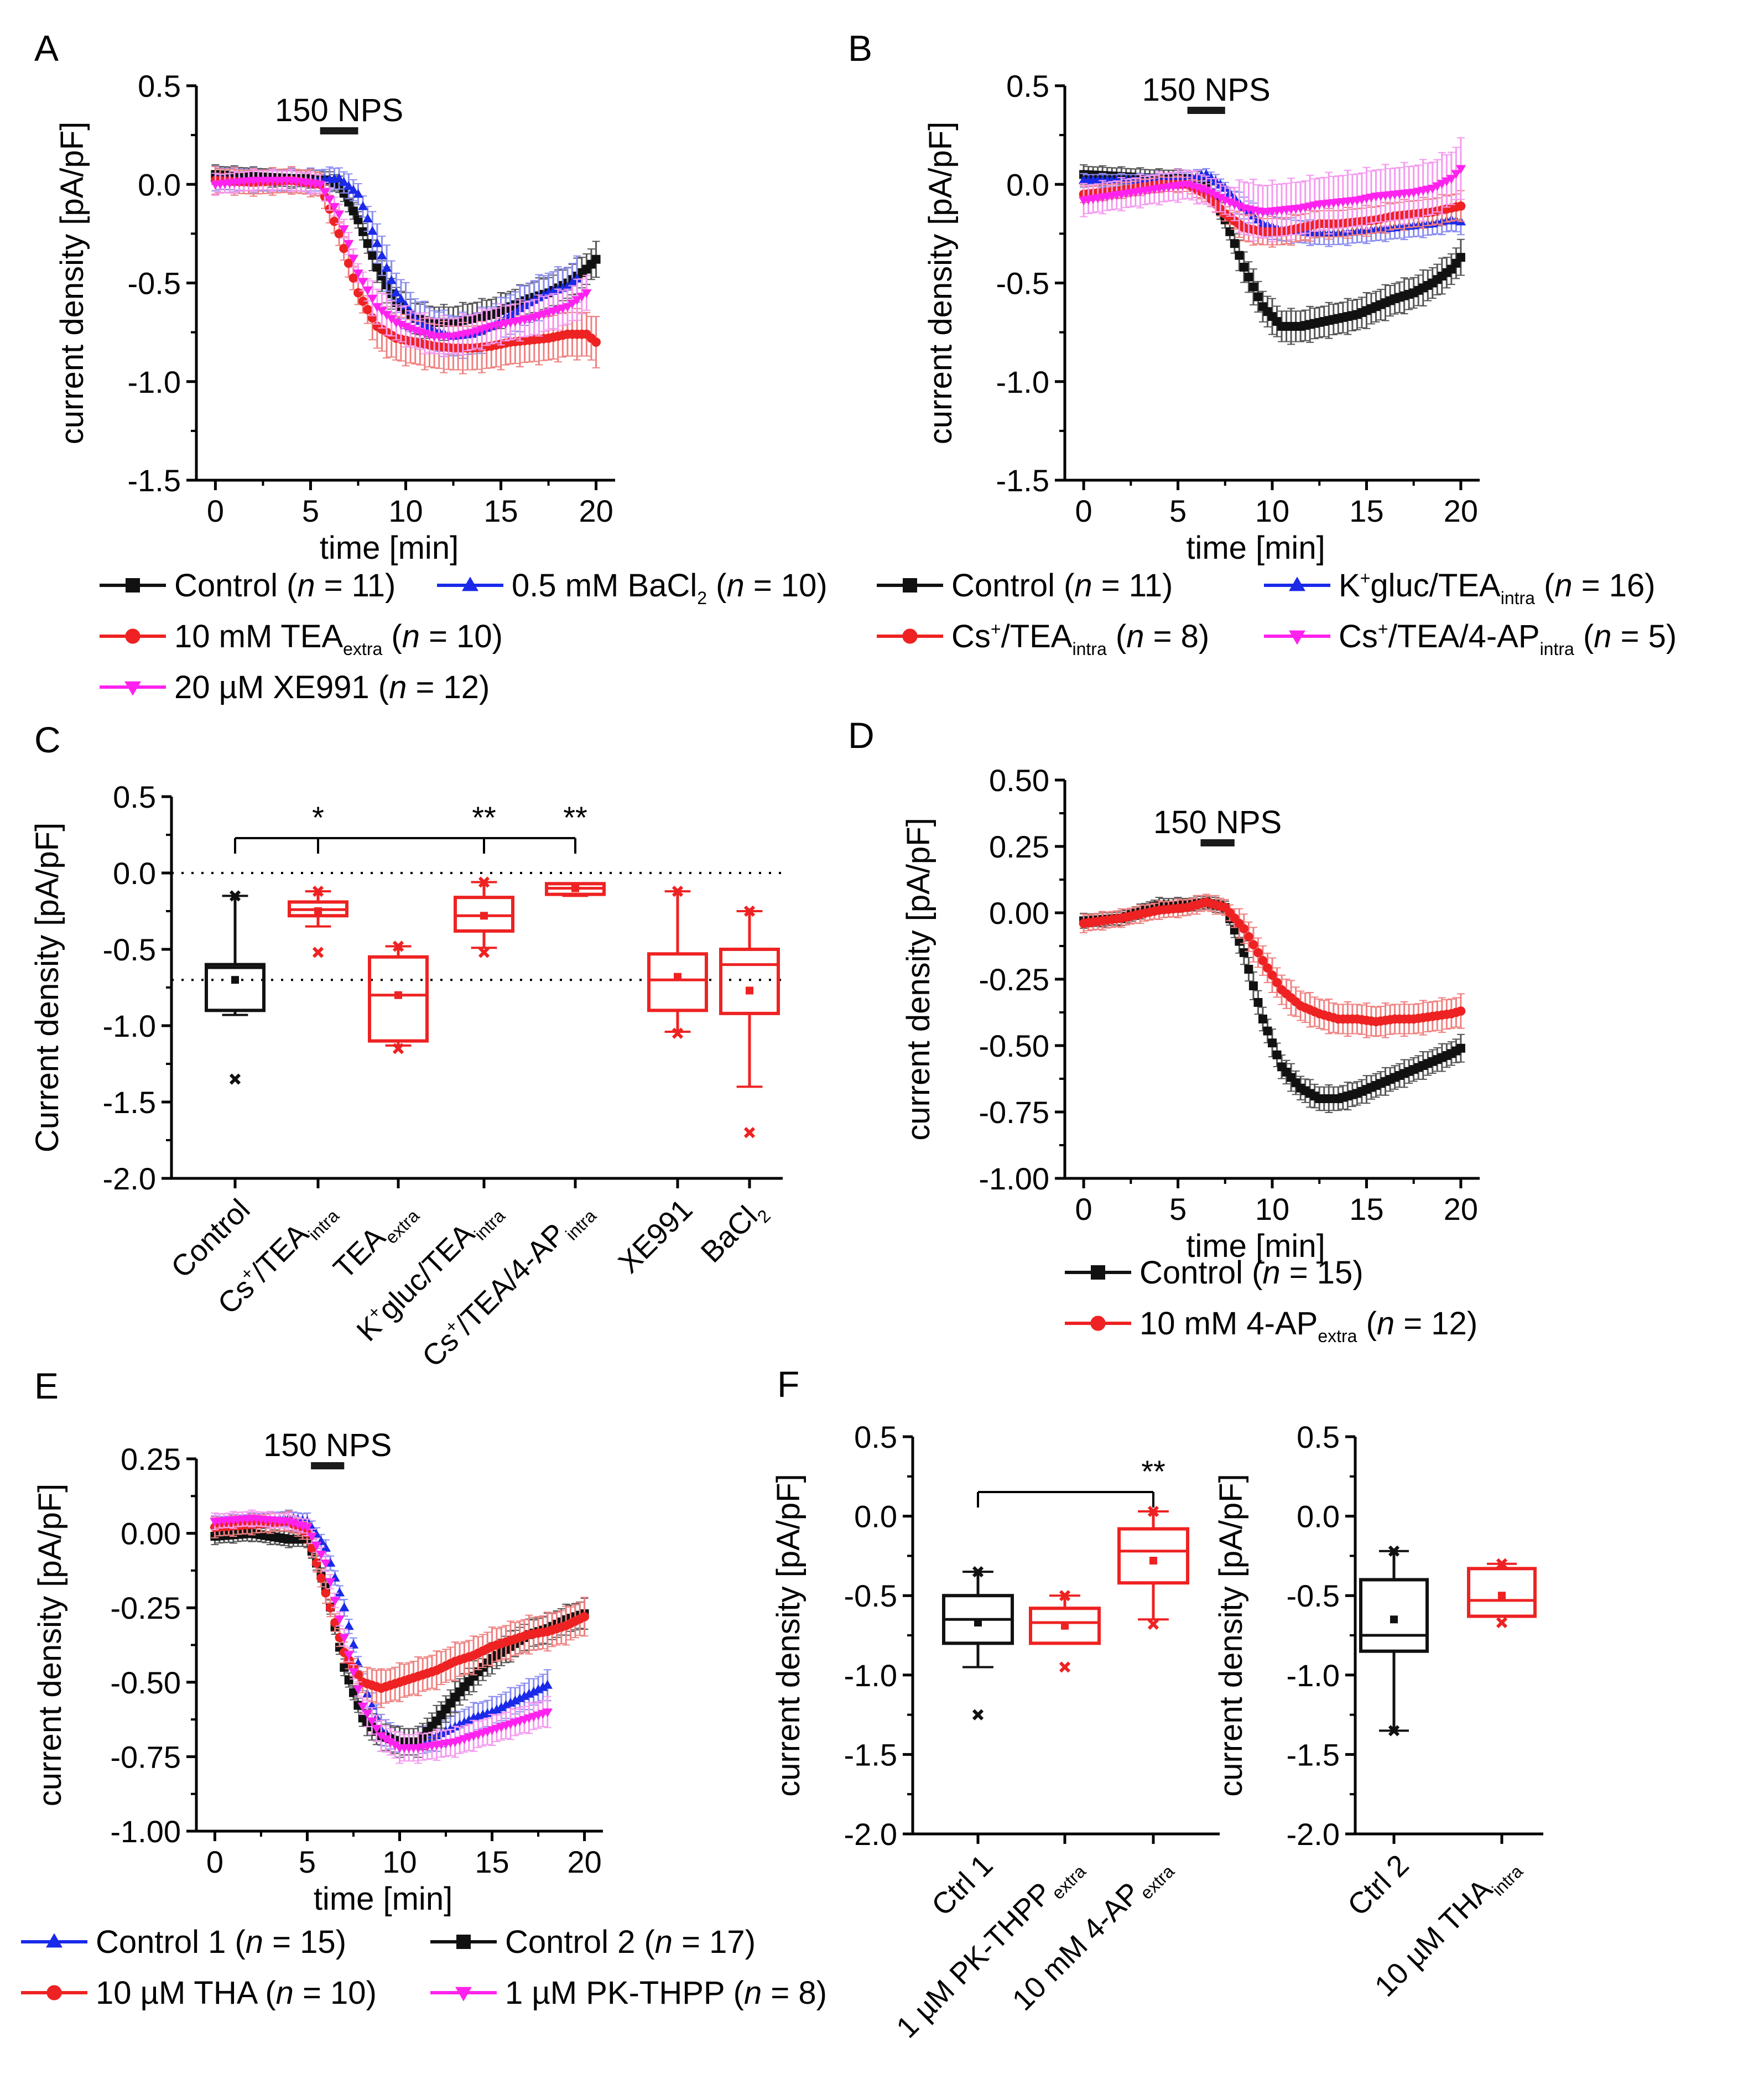 This screenshot has height=2079, width=1764. What do you see at coordinates (1497, 588) in the screenshot?
I see `legend-label: K+​gluc/TEAintra​ (n = 16)` at bounding box center [1497, 588].